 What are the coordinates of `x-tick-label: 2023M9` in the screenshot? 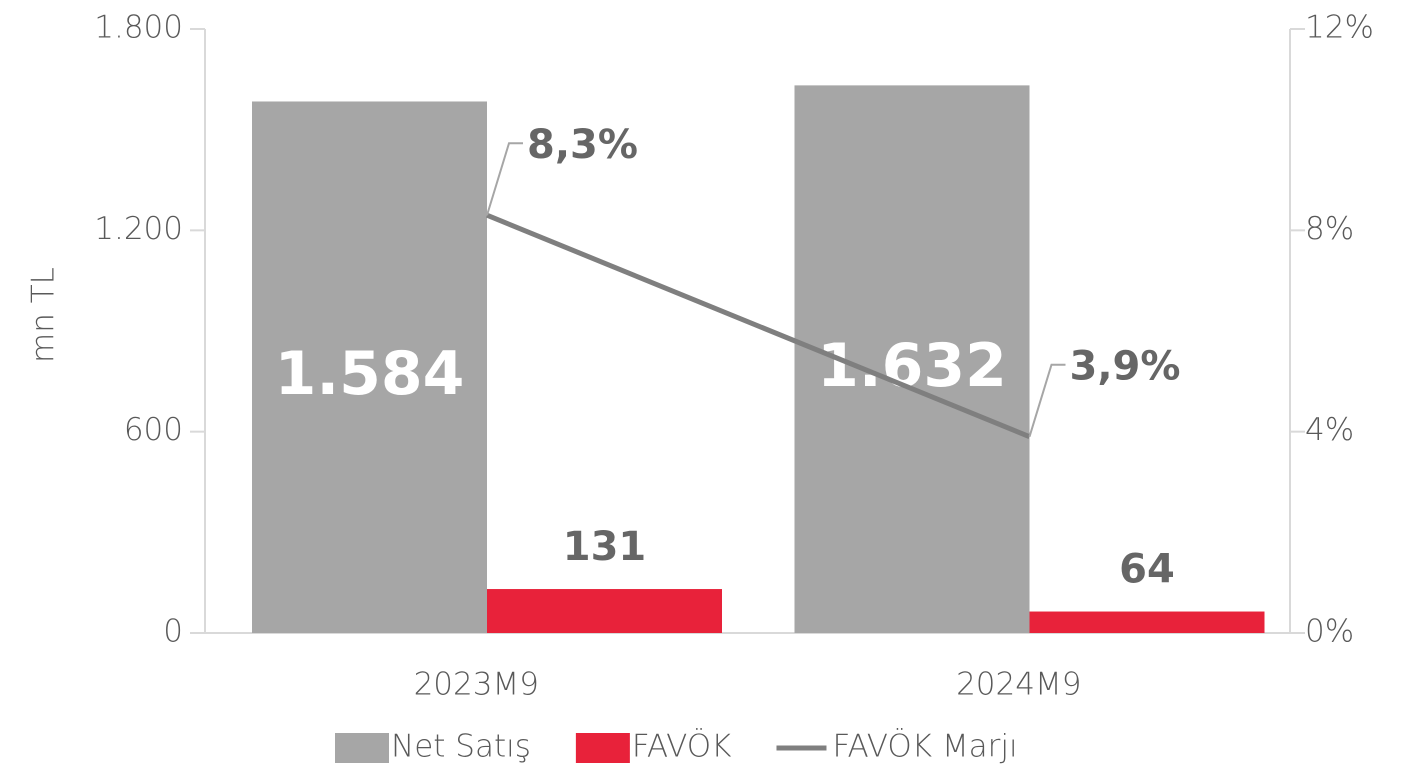 It's located at (476, 685).